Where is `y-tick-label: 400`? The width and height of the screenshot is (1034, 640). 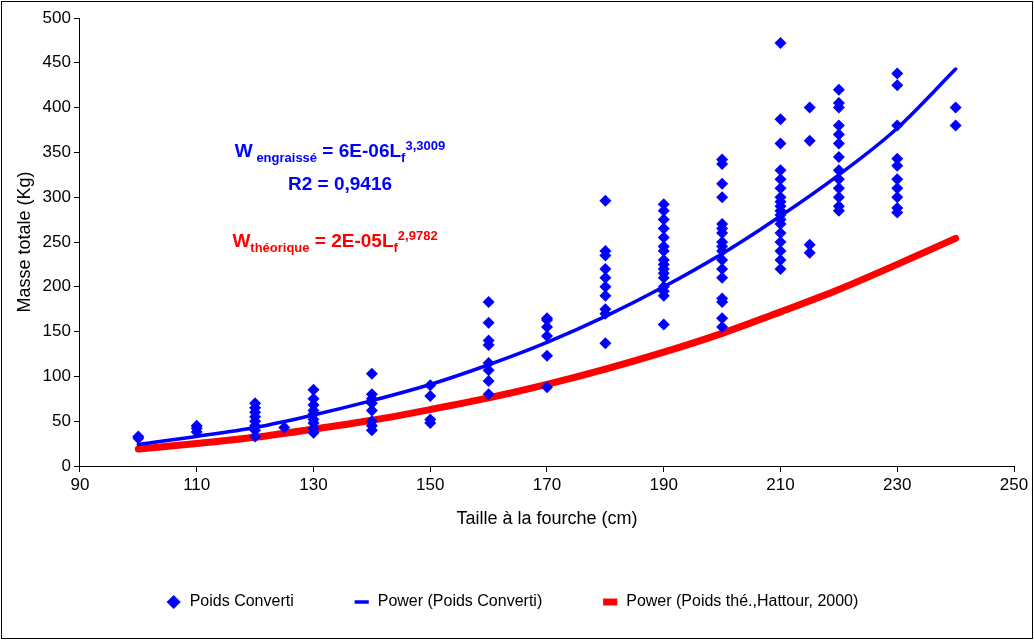
y-tick-label: 400 is located at coordinates (56, 107).